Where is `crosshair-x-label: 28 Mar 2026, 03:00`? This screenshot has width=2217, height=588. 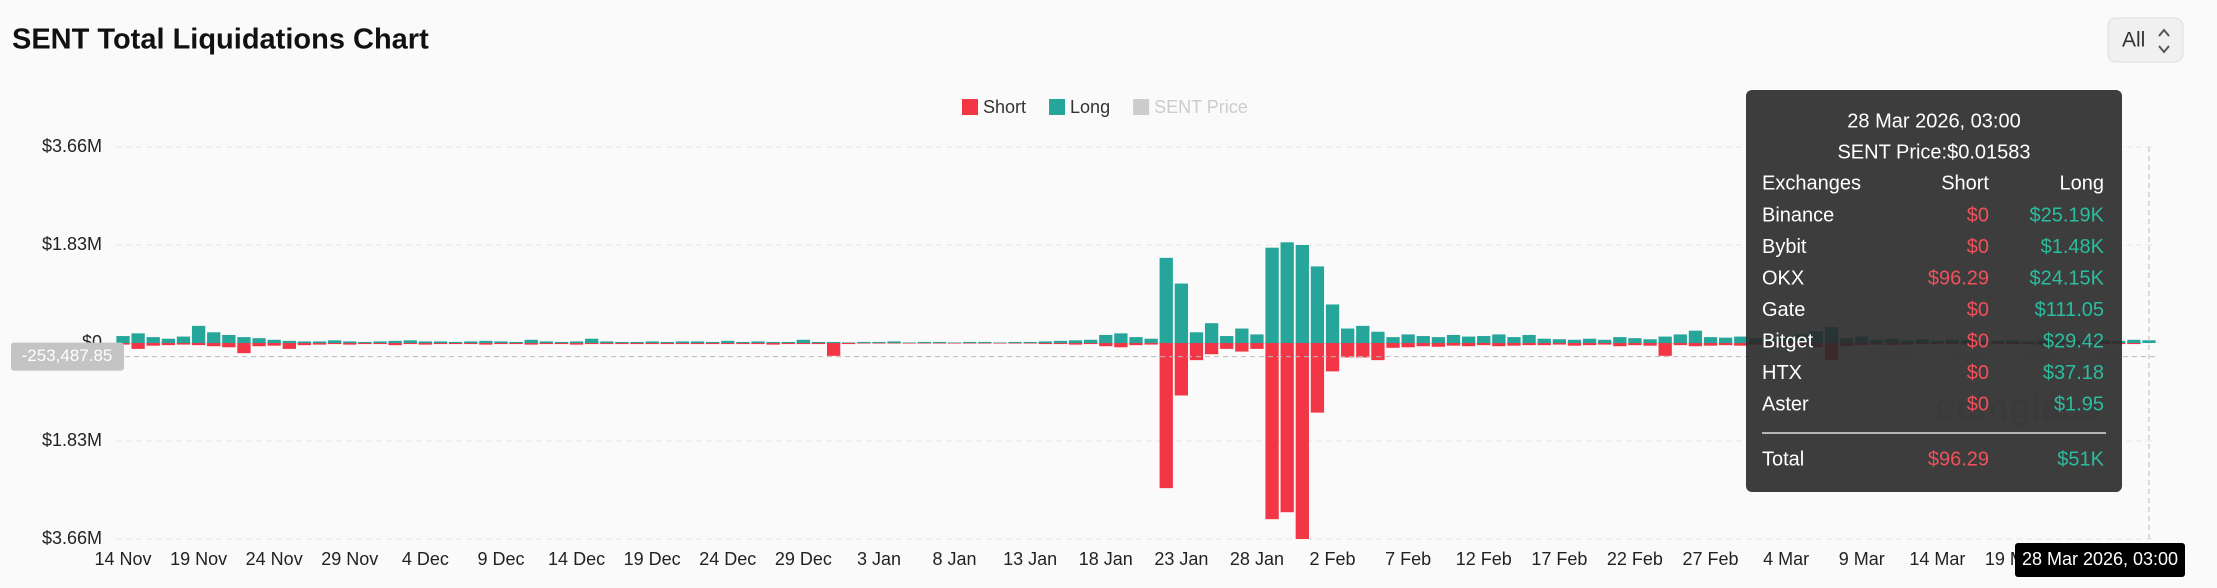 crosshair-x-label: 28 Mar 2026, 03:00 is located at coordinates (2100, 559).